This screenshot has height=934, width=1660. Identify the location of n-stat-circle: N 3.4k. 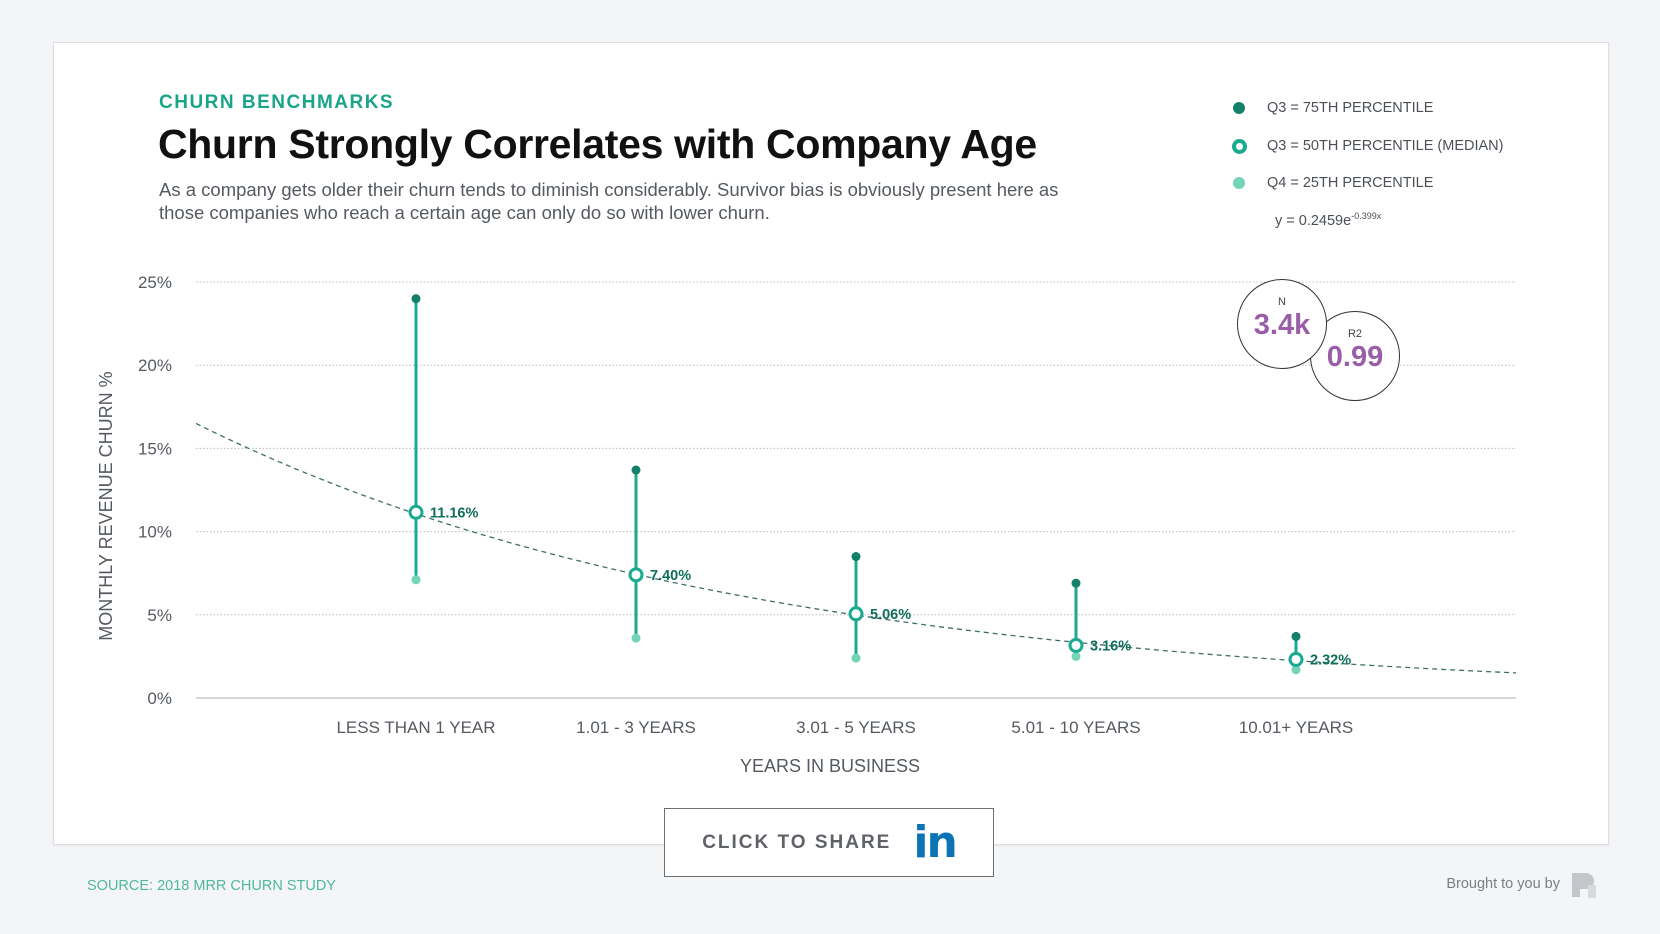
(1282, 324).